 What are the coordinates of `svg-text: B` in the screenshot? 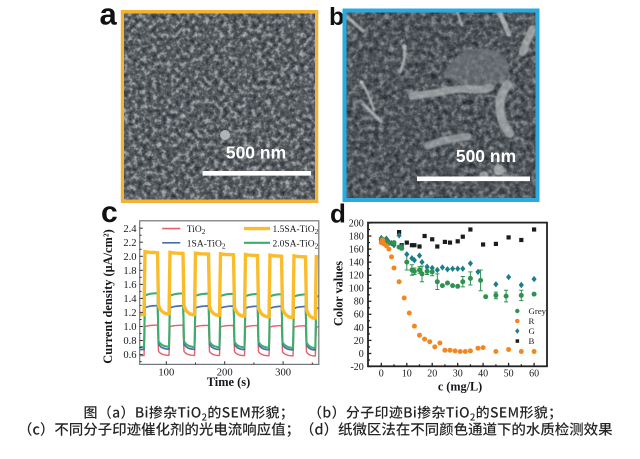 It's located at (532, 341).